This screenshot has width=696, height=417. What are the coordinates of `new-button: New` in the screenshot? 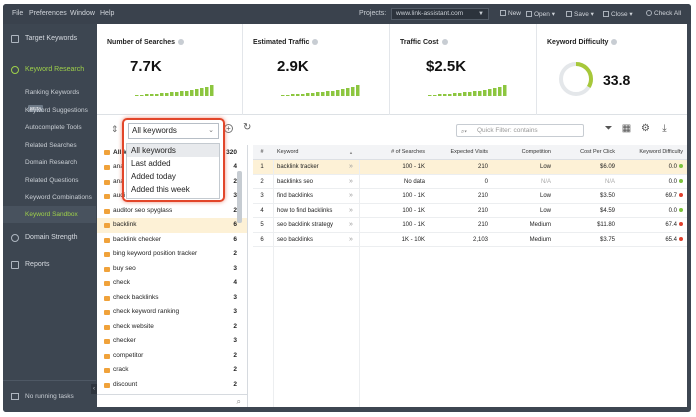 It's located at (510, 13).